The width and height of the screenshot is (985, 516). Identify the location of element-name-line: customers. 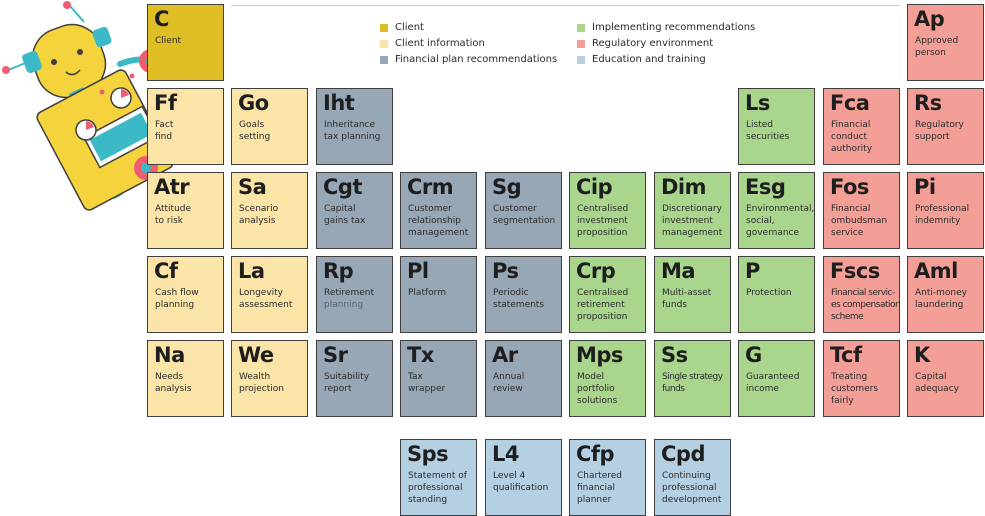
(855, 389).